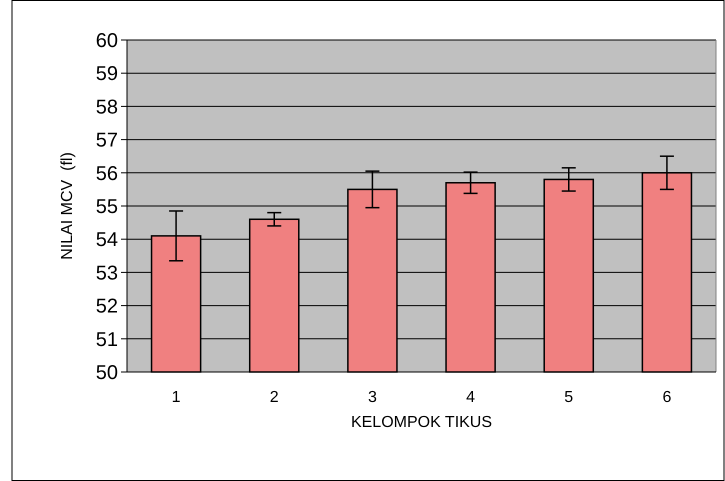 The image size is (725, 481). Describe the element at coordinates (107, 240) in the screenshot. I see `y-tick-label: 54` at that location.